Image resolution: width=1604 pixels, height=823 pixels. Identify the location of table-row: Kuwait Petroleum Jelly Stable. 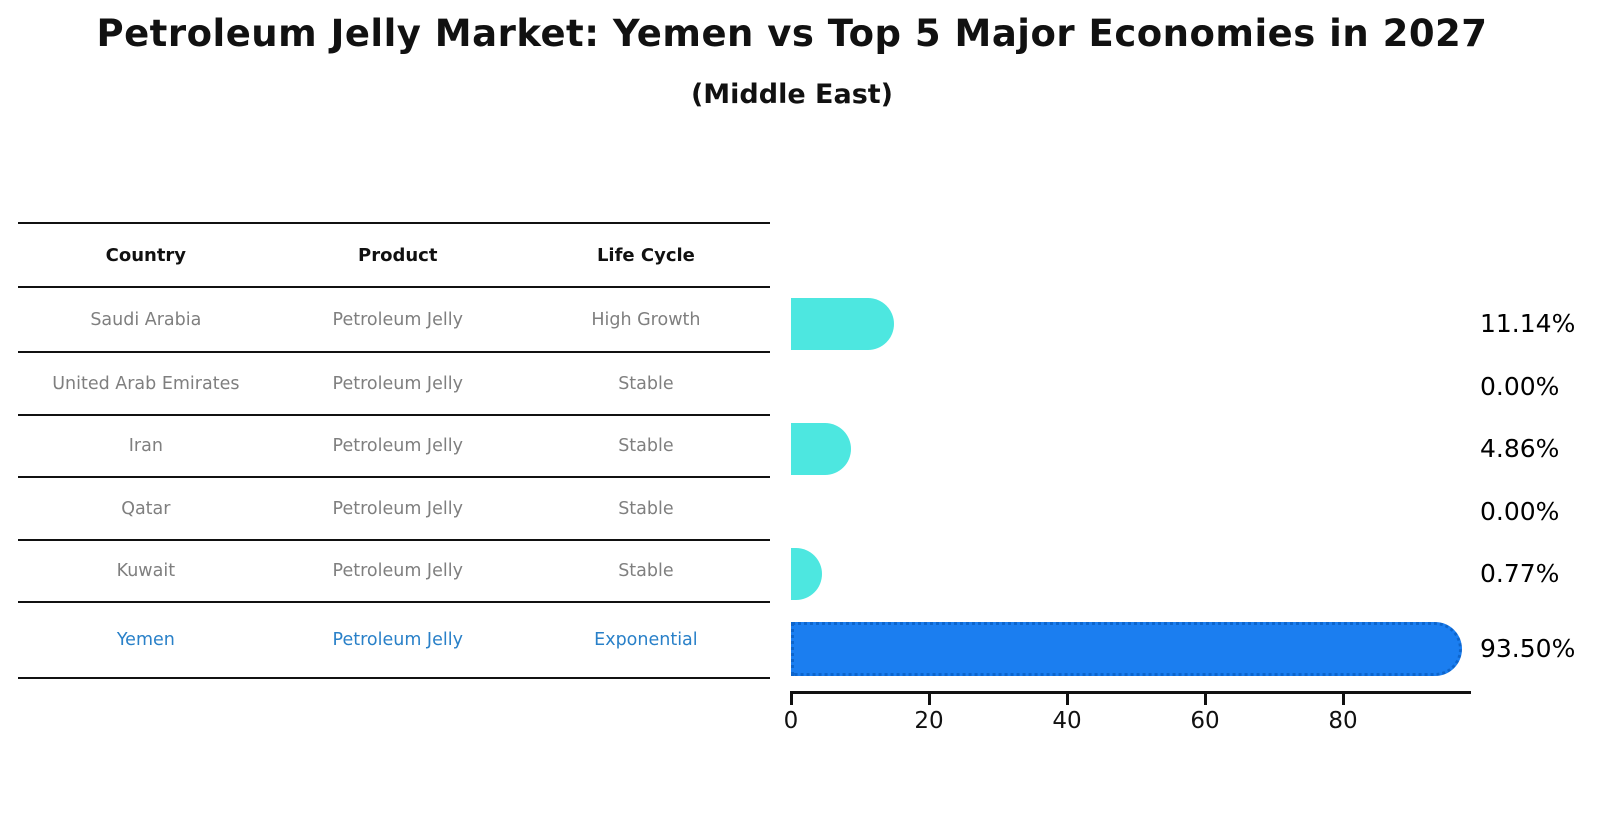
(394, 572).